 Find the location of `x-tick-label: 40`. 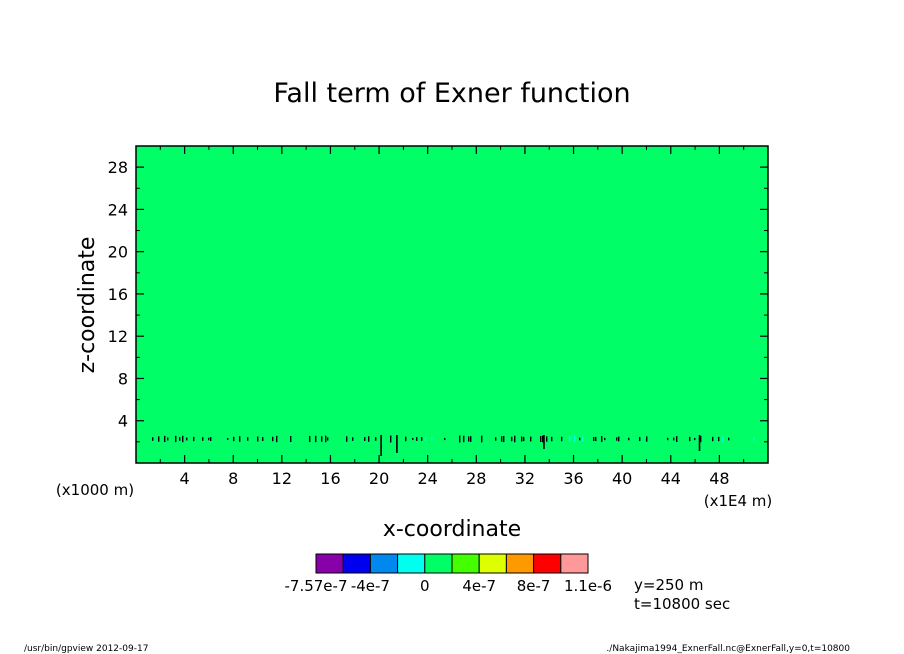

x-tick-label: 40 is located at coordinates (622, 478).